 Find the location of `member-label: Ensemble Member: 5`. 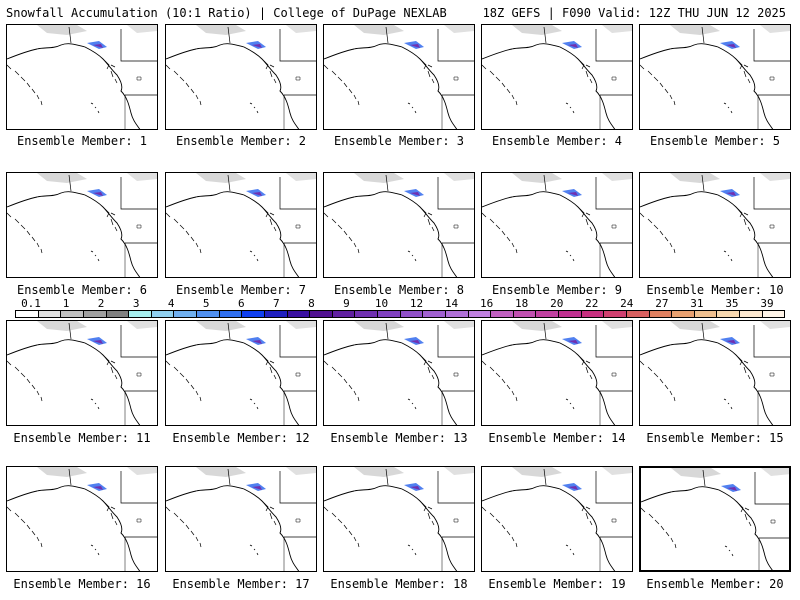

member-label: Ensemble Member: 5 is located at coordinates (715, 141).